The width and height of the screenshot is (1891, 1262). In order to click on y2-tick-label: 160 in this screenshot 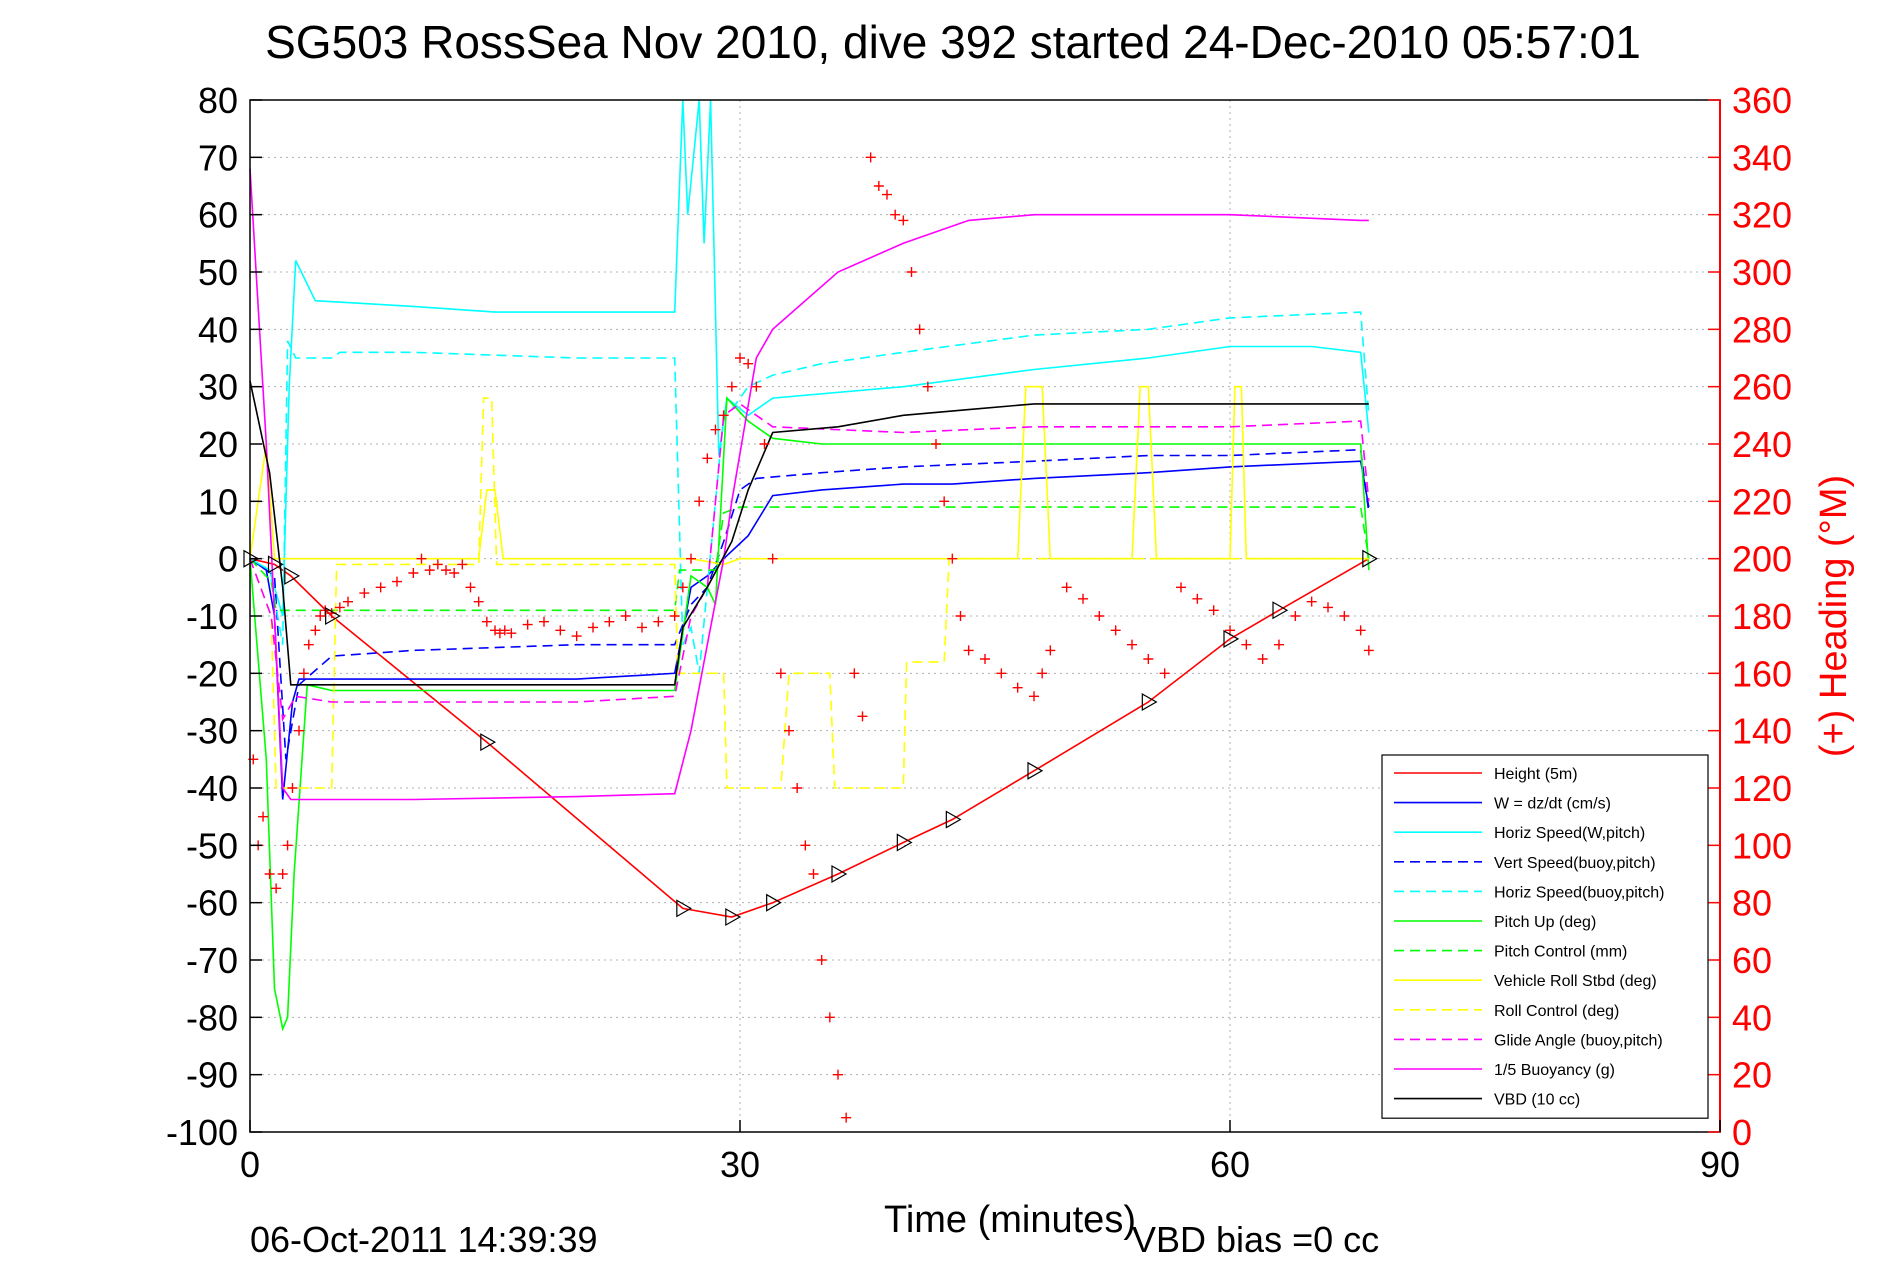, I will do `click(1762, 673)`.